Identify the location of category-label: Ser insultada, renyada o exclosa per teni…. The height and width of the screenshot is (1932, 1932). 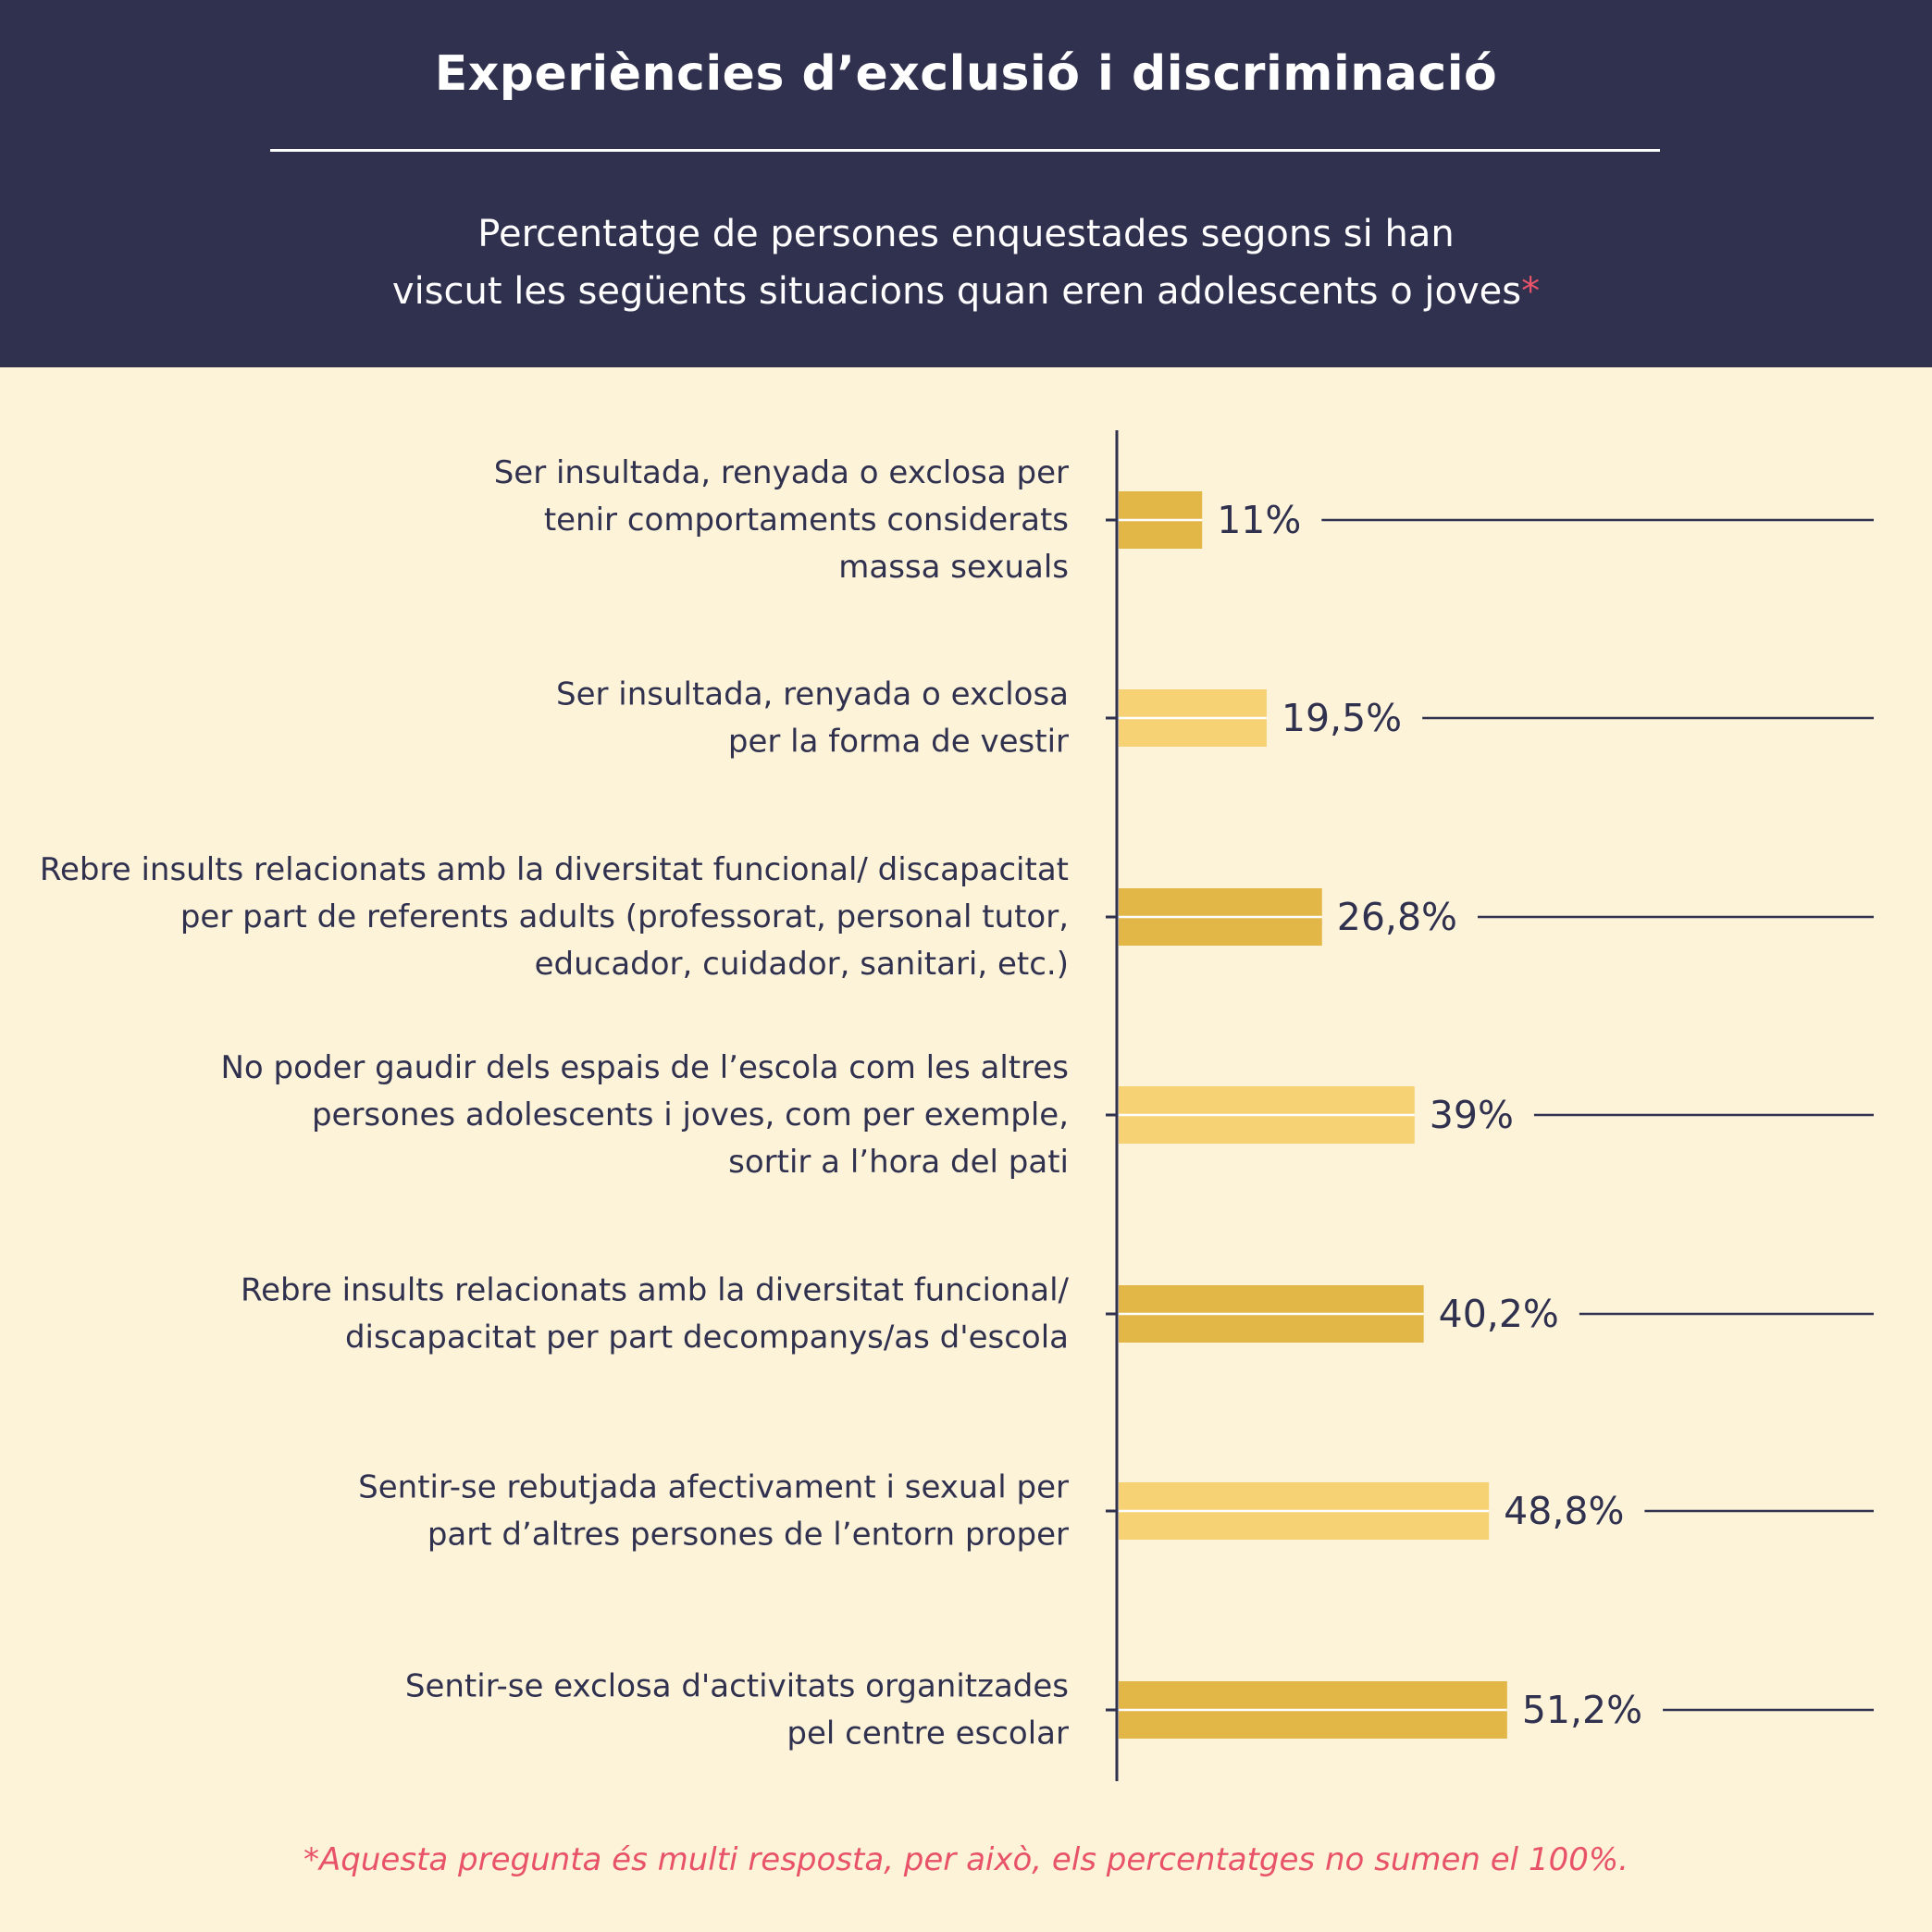
(781, 520).